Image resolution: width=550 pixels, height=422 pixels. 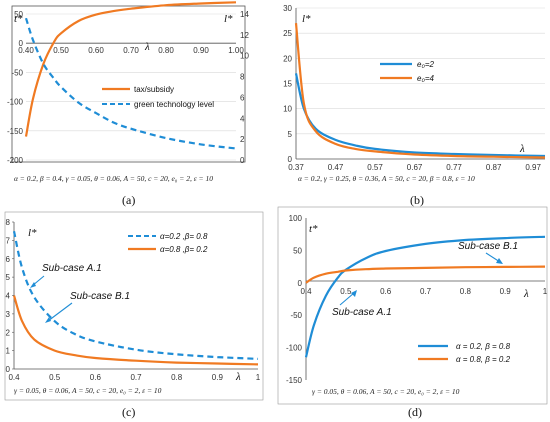 I want to click on panel-a-xtick: 0.60, so click(x=96, y=50).